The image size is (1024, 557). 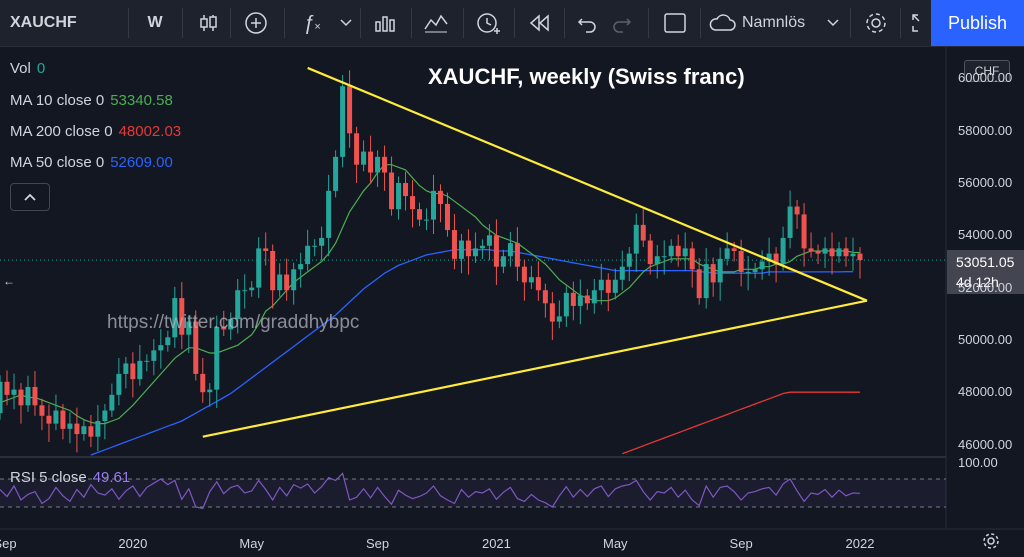 I want to click on undo-icon, so click(x=587, y=23).